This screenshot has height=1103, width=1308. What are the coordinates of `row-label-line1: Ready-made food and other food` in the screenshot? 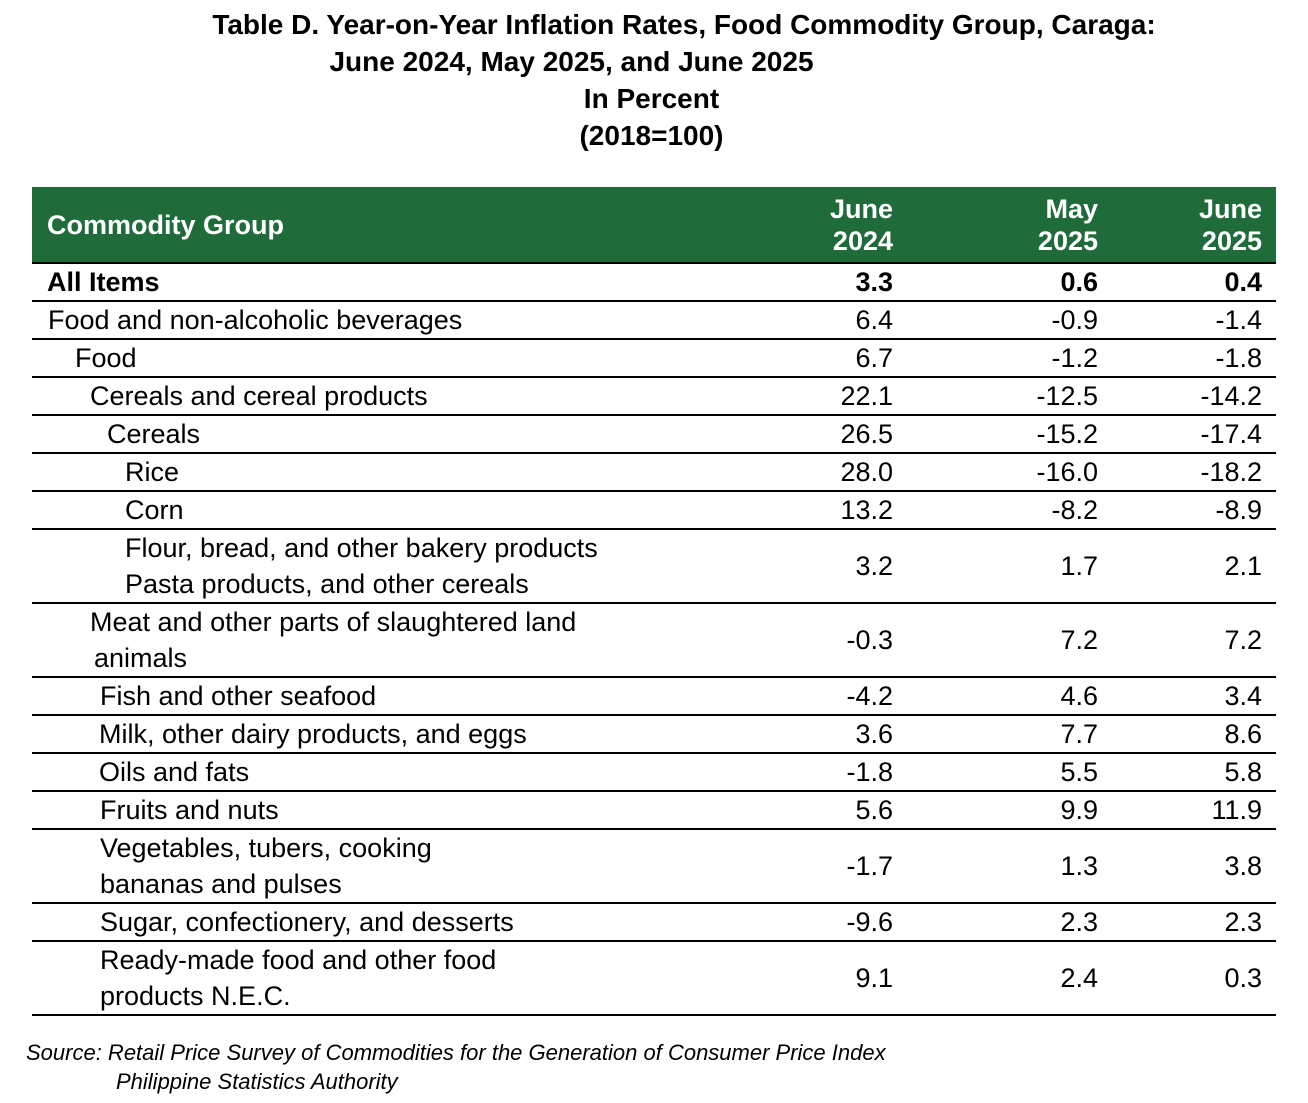 It's located at (298, 960).